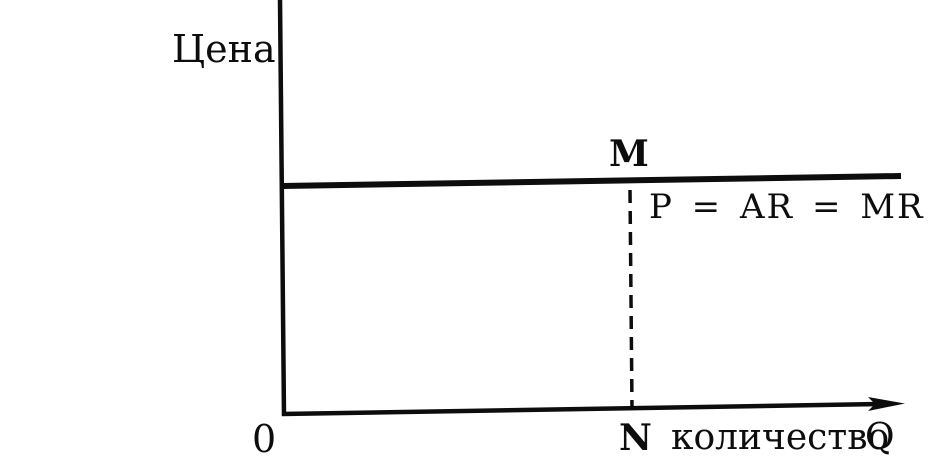  I want to click on line-equation-label: P = AR = MR, so click(787, 207).